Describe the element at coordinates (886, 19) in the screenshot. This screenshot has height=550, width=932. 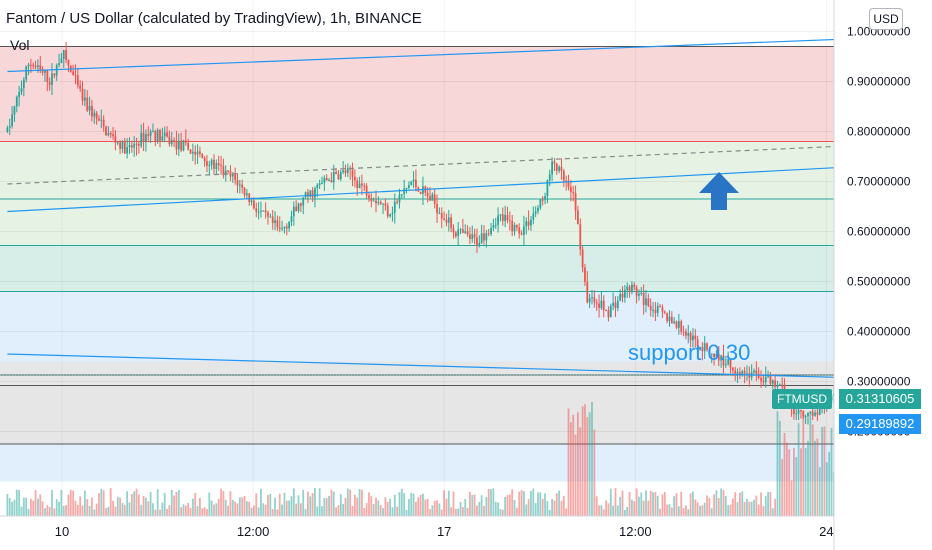
I see `currency-button: USD` at that location.